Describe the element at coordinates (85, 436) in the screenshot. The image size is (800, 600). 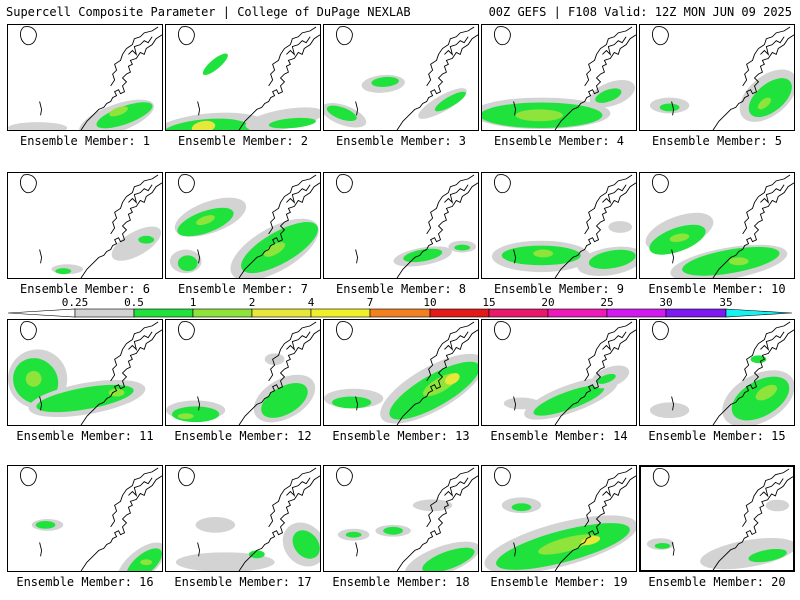
I see `ensemble-member-label: Ensemble Member: 11` at that location.